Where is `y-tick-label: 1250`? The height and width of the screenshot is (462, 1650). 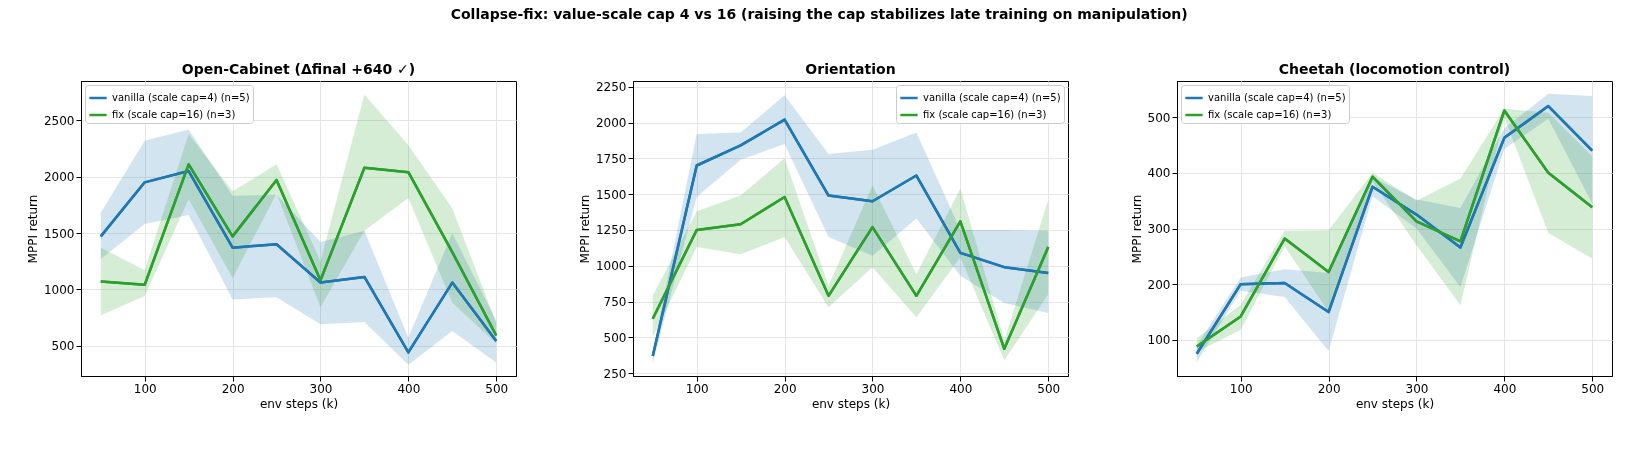 y-tick-label: 1250 is located at coordinates (611, 230).